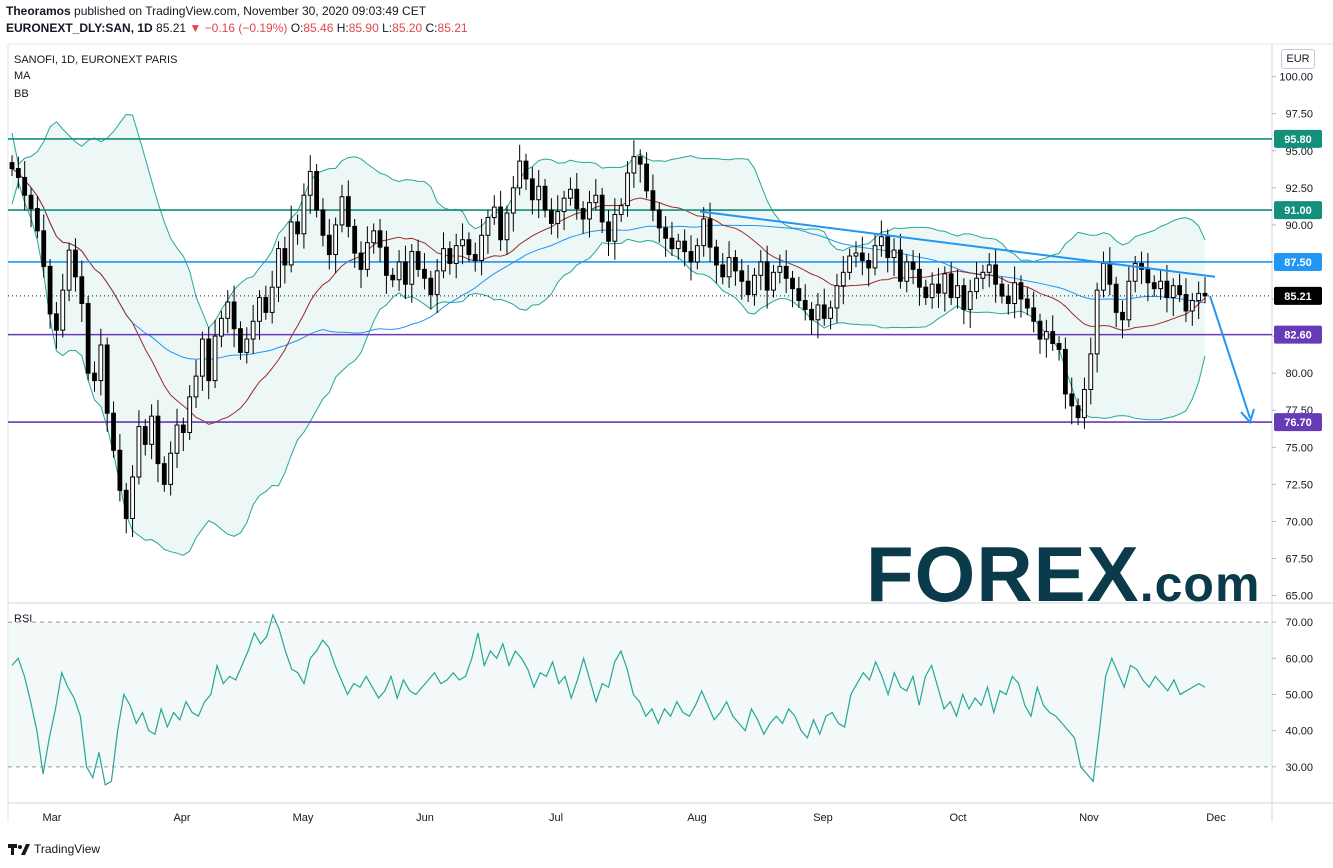 This screenshot has height=868, width=1333. I want to click on level-badge-text: 95.80, so click(1298, 140).